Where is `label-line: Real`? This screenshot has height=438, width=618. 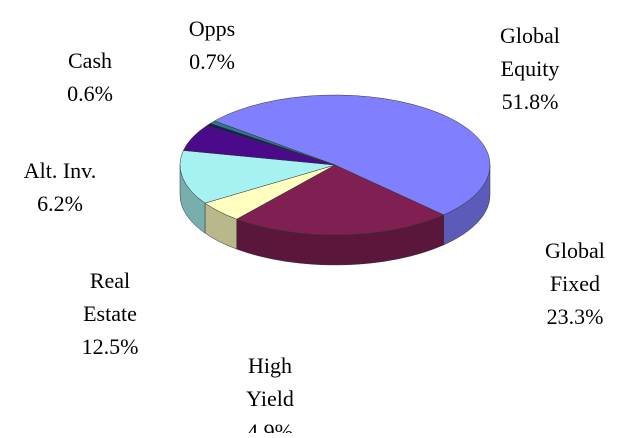
label-line: Real is located at coordinates (110, 280).